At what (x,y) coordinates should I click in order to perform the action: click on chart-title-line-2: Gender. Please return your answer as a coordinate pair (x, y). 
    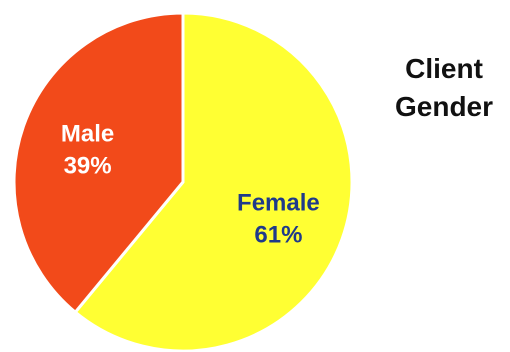
    Looking at the image, I should click on (444, 106).